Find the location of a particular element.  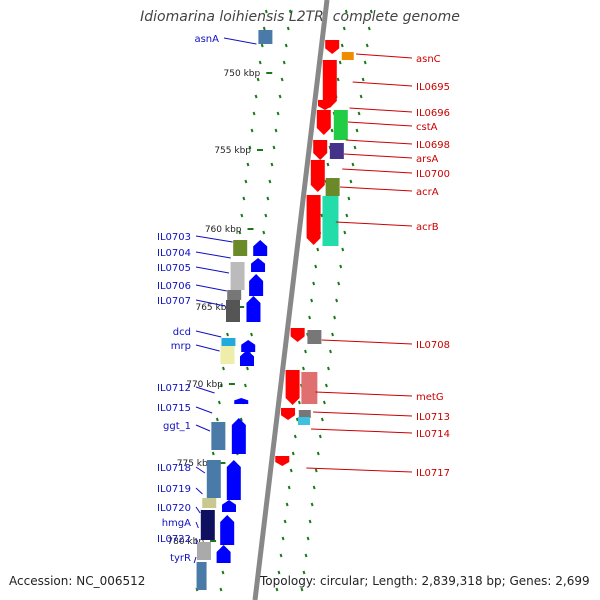

gene-label-forward: dcd is located at coordinates (182, 332).